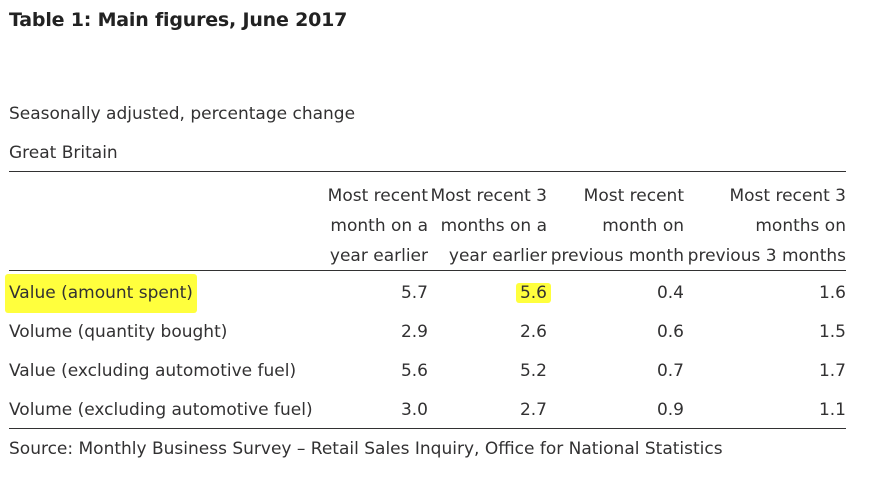 Image resolution: width=891 pixels, height=482 pixels. What do you see at coordinates (493, 226) in the screenshot?
I see `column-header-line: months on a` at bounding box center [493, 226].